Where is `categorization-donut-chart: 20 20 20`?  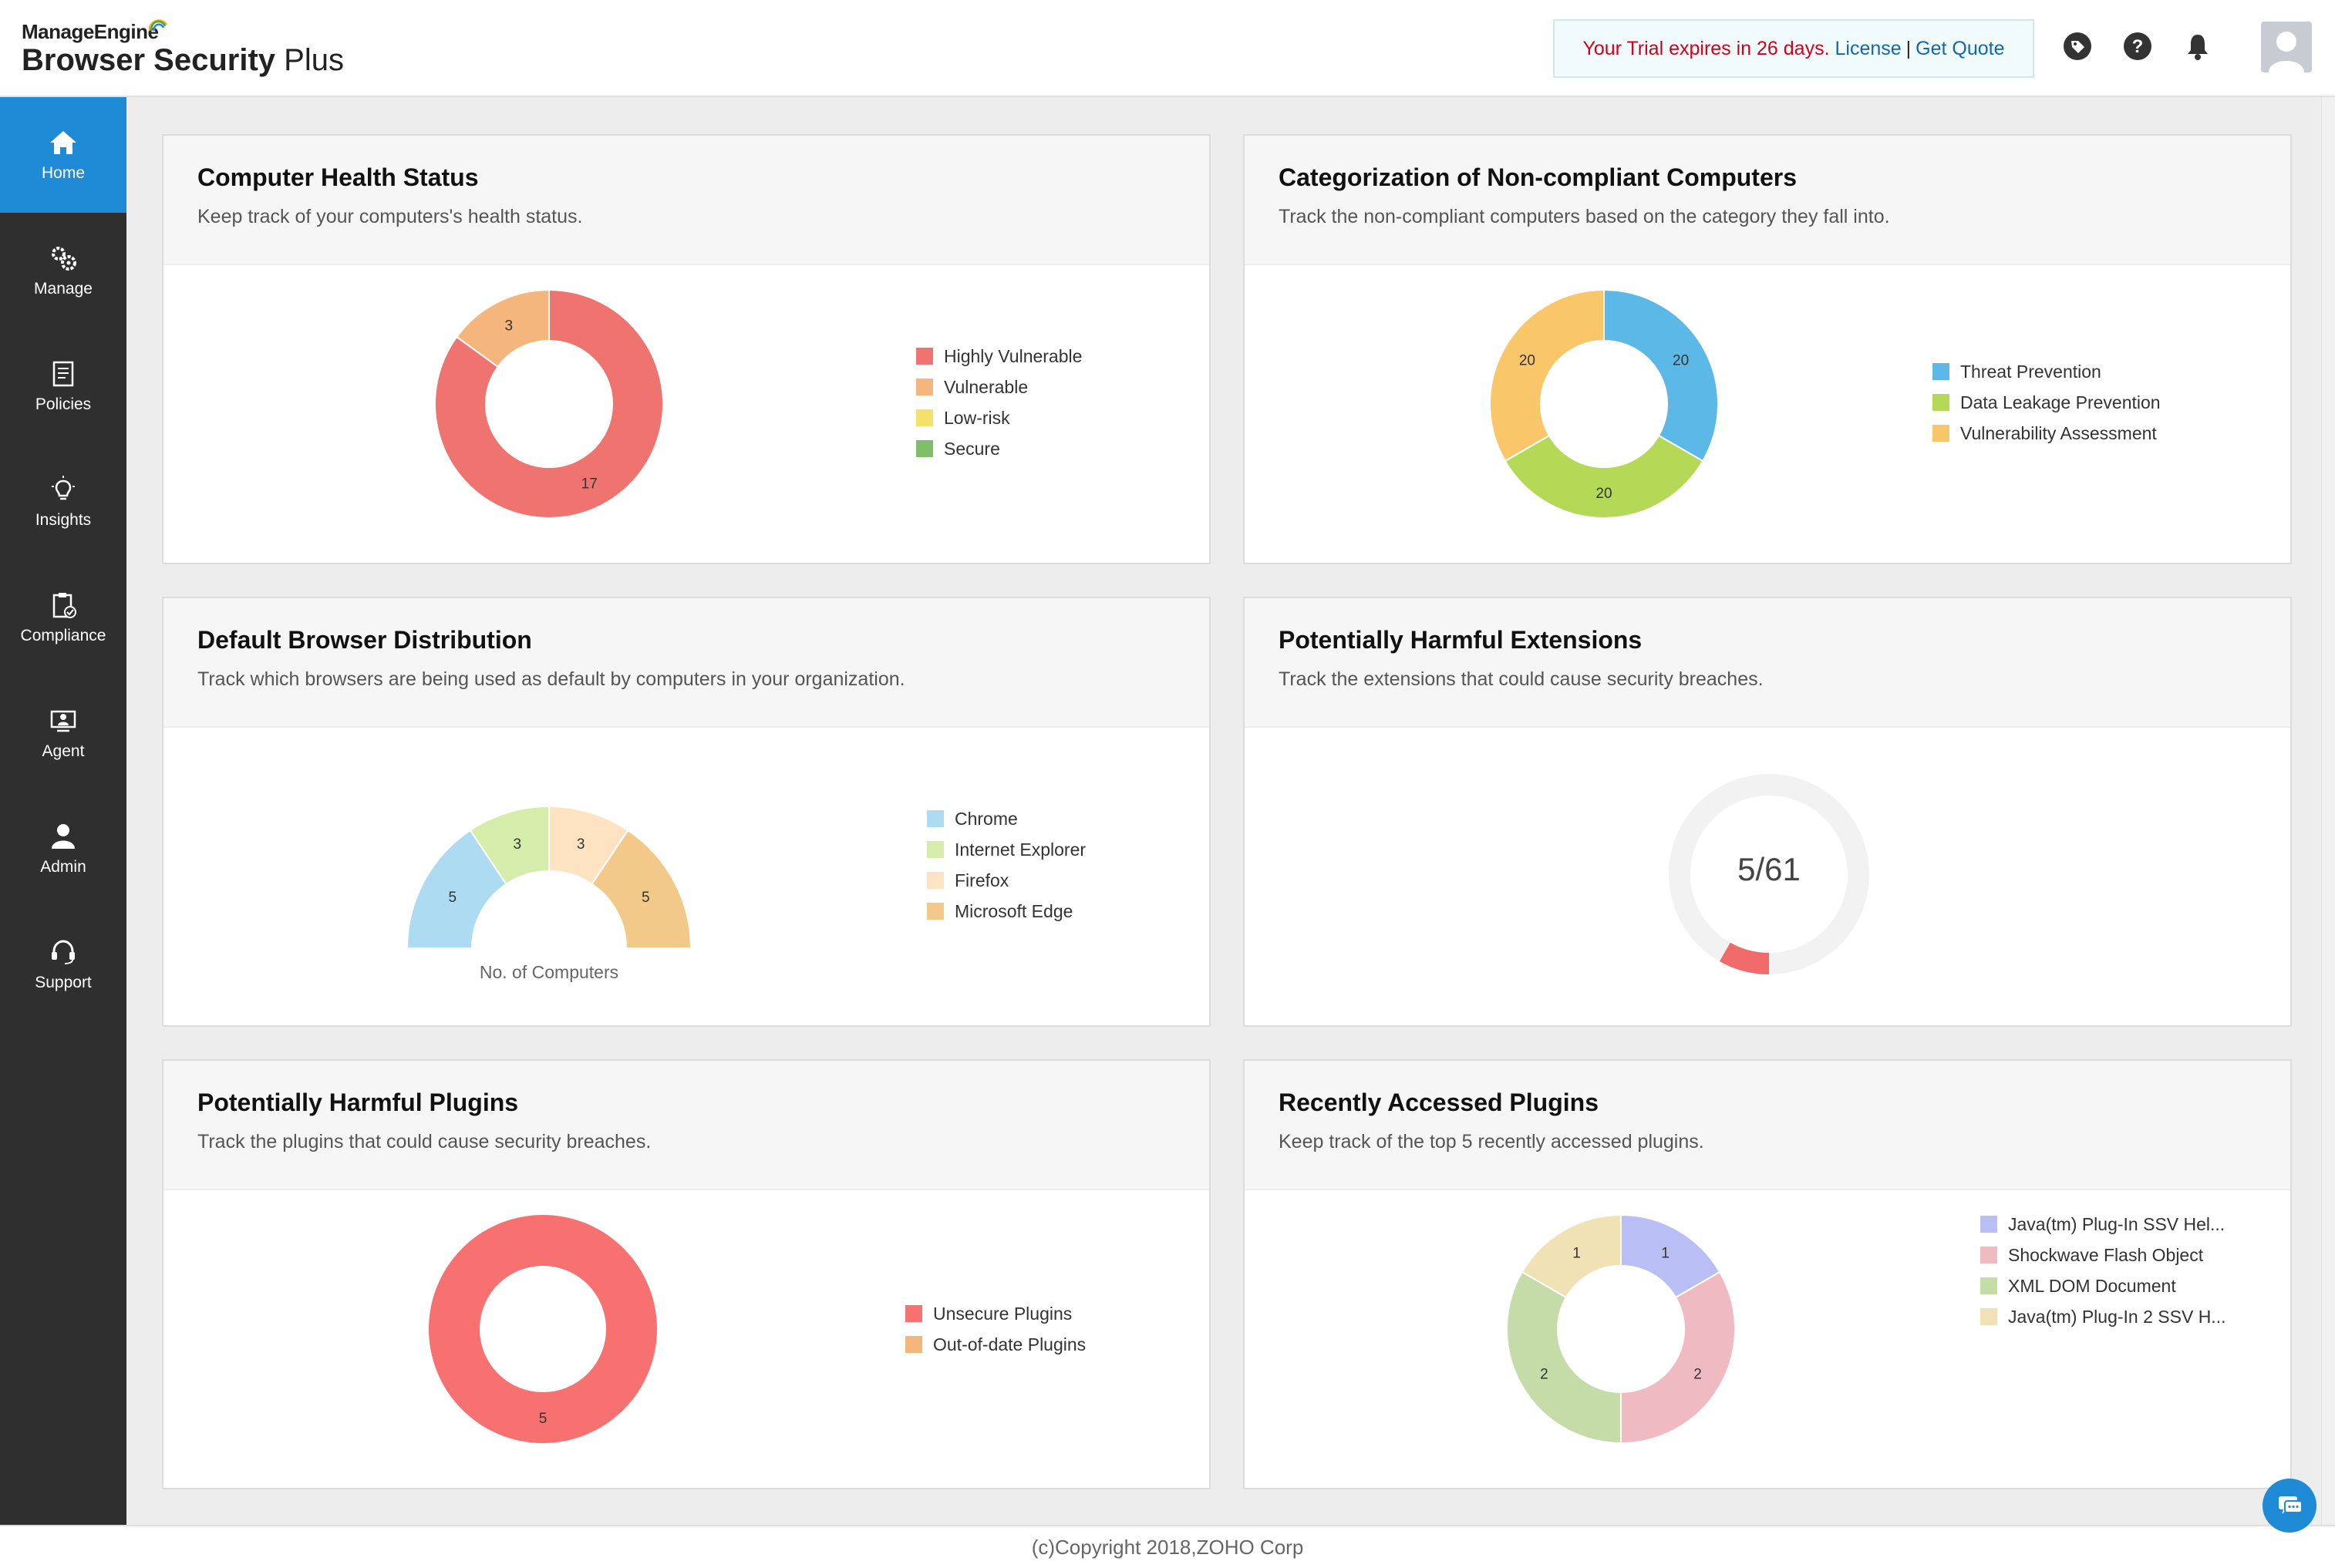 categorization-donut-chart: 20 20 20 is located at coordinates (1604, 403).